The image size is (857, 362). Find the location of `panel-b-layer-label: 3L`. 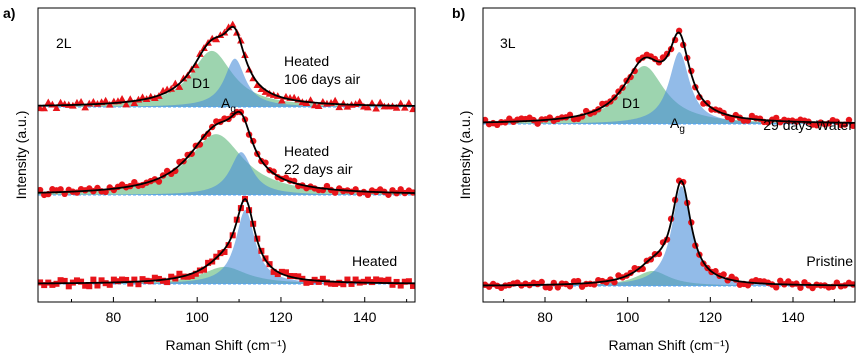

panel-b-layer-label: 3L is located at coordinates (508, 43).